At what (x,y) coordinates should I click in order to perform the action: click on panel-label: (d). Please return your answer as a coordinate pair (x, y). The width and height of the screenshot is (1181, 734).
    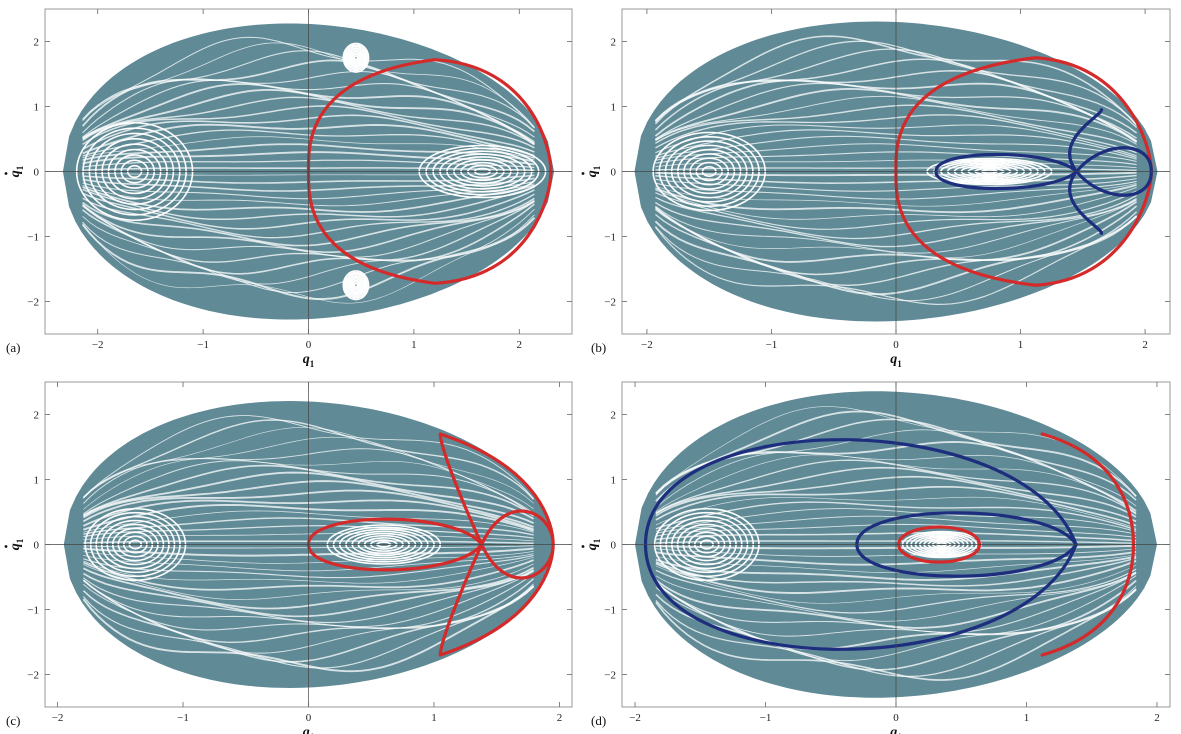
    Looking at the image, I should click on (598, 720).